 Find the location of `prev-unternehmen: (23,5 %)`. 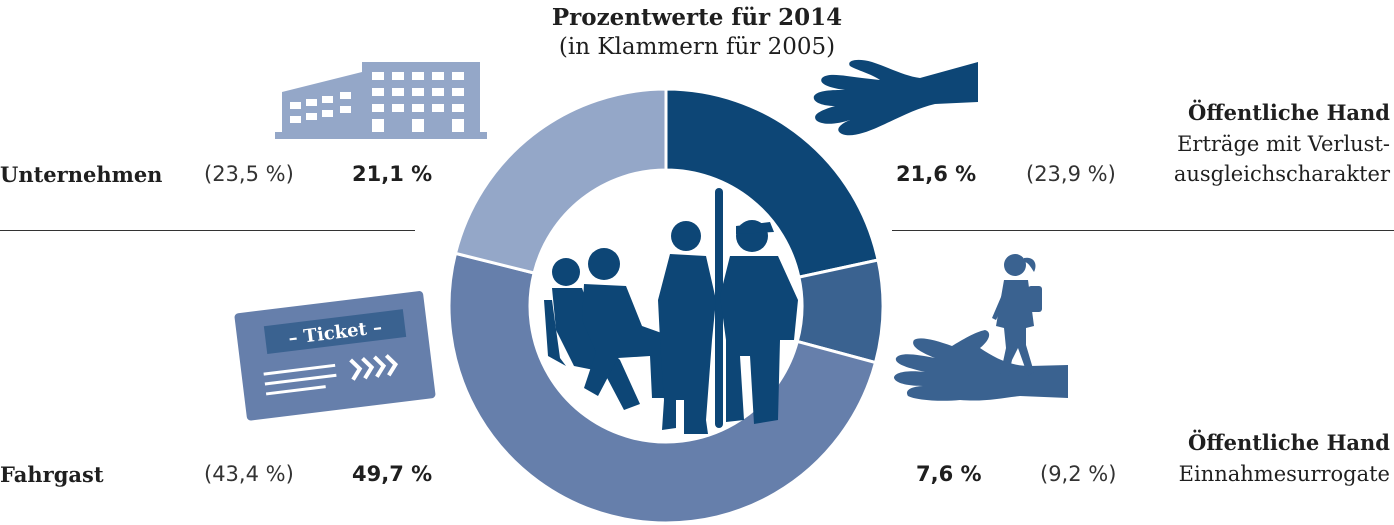

prev-unternehmen: (23,5 %) is located at coordinates (249, 174).